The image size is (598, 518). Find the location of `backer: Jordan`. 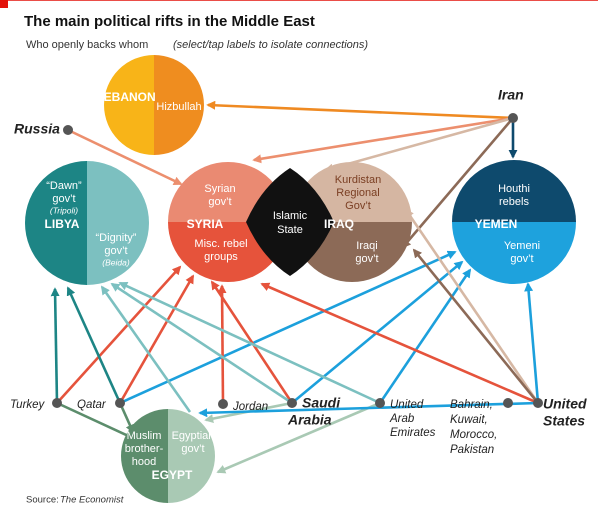

backer: Jordan is located at coordinates (250, 407).